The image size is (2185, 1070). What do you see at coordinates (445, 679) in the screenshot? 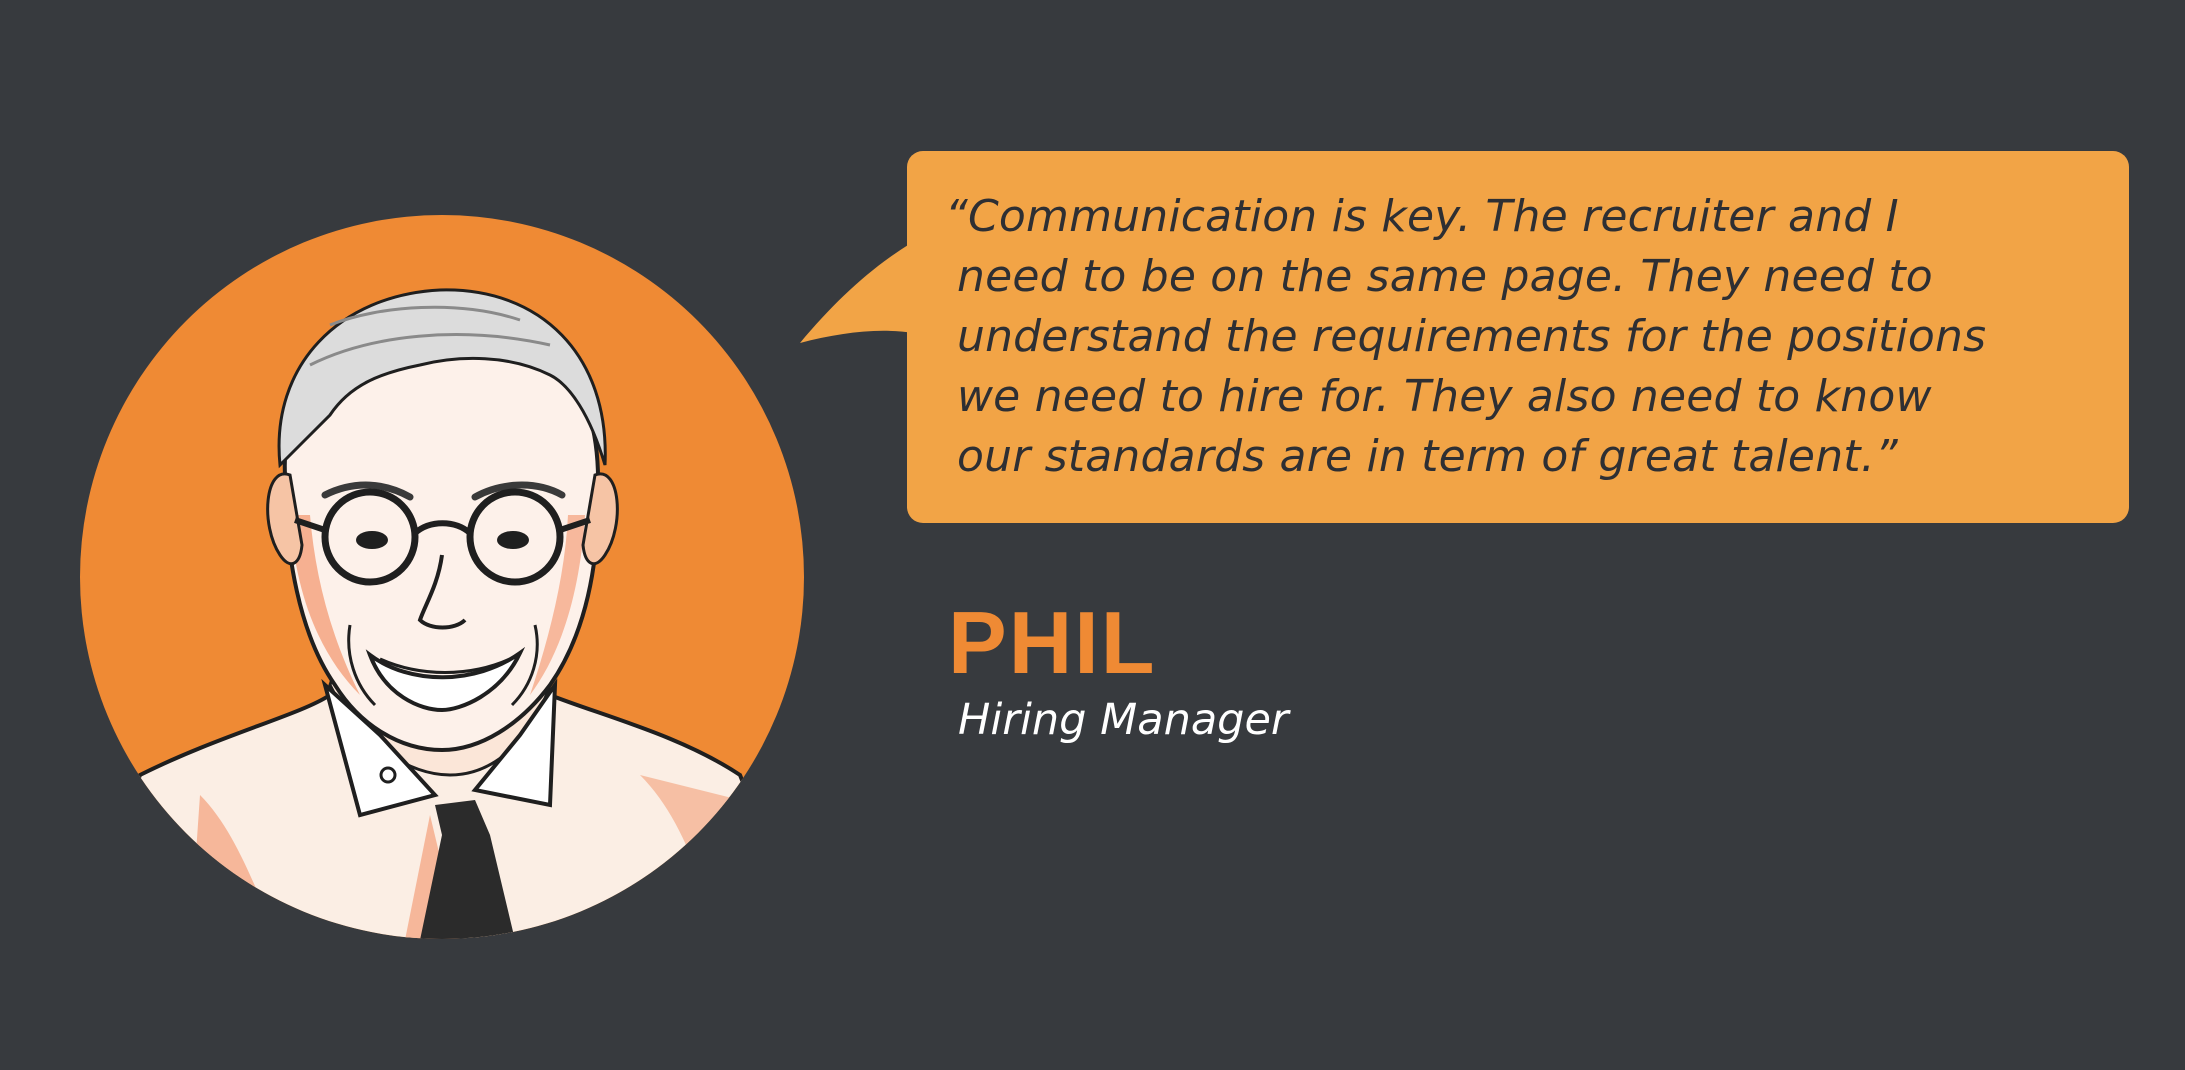
I see `mouth-shape` at bounding box center [445, 679].